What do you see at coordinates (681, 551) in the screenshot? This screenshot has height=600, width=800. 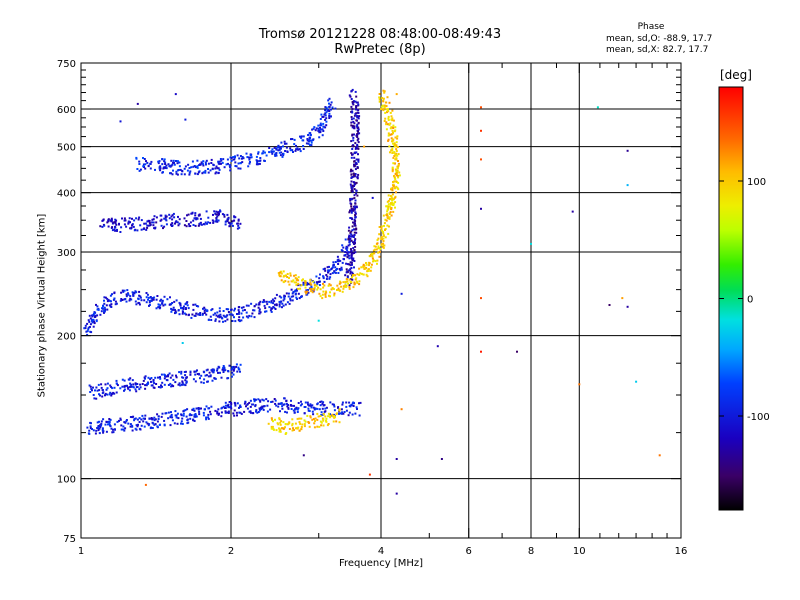 I see `x-tick-label: 16` at bounding box center [681, 551].